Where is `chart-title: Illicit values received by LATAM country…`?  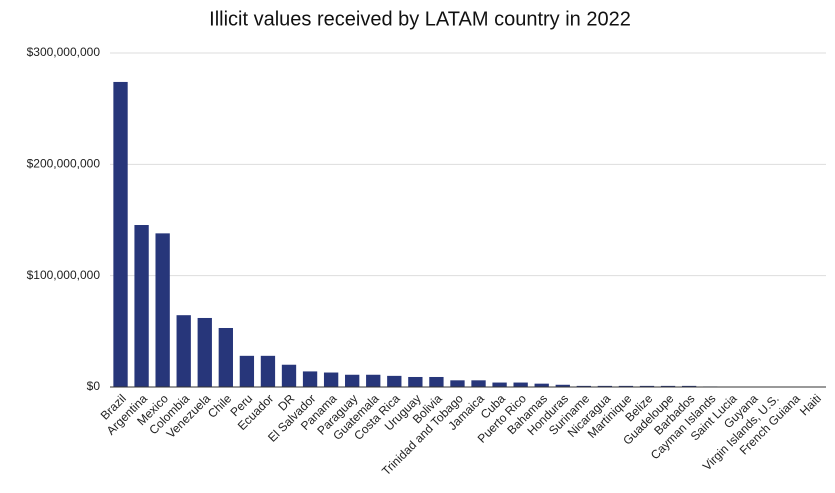 chart-title: Illicit values received by LATAM country… is located at coordinates (420, 19).